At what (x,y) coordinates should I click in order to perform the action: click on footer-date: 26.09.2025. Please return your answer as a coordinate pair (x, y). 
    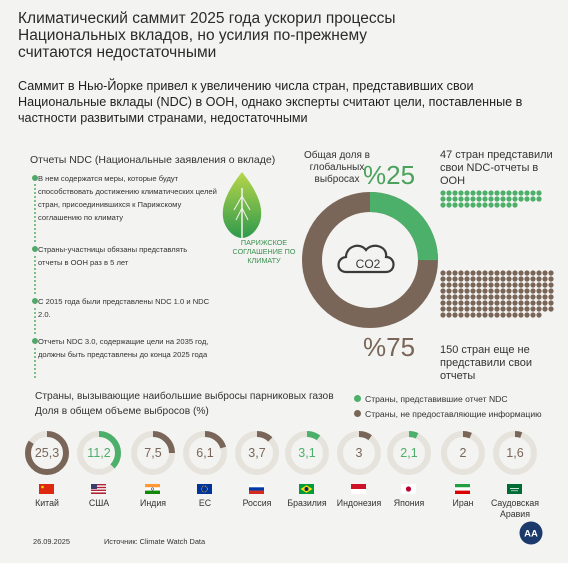
    Looking at the image, I should click on (51, 541).